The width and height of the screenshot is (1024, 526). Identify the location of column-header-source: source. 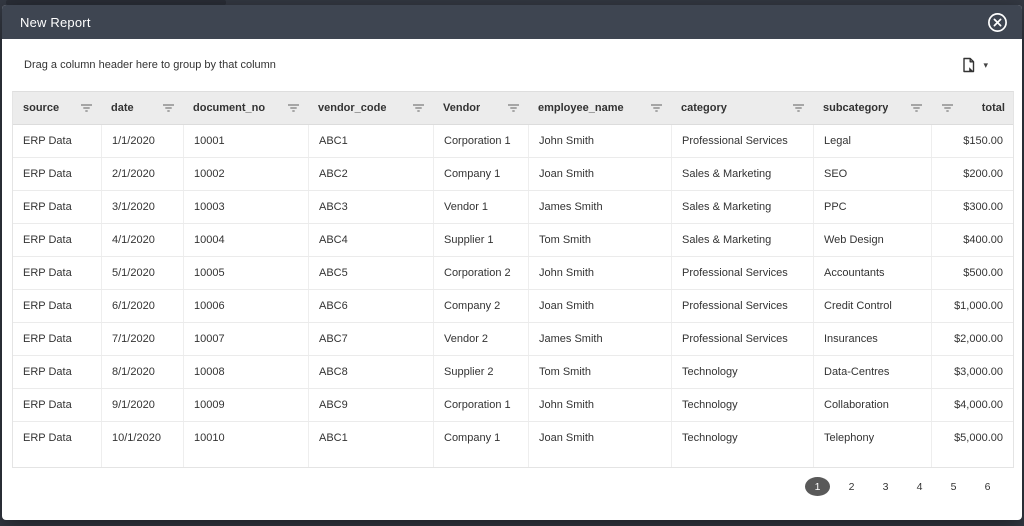
(57, 108).